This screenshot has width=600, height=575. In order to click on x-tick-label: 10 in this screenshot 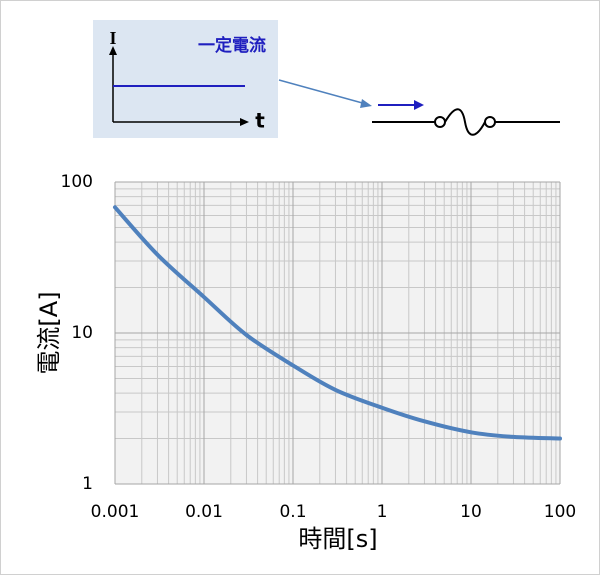, I will do `click(471, 512)`.